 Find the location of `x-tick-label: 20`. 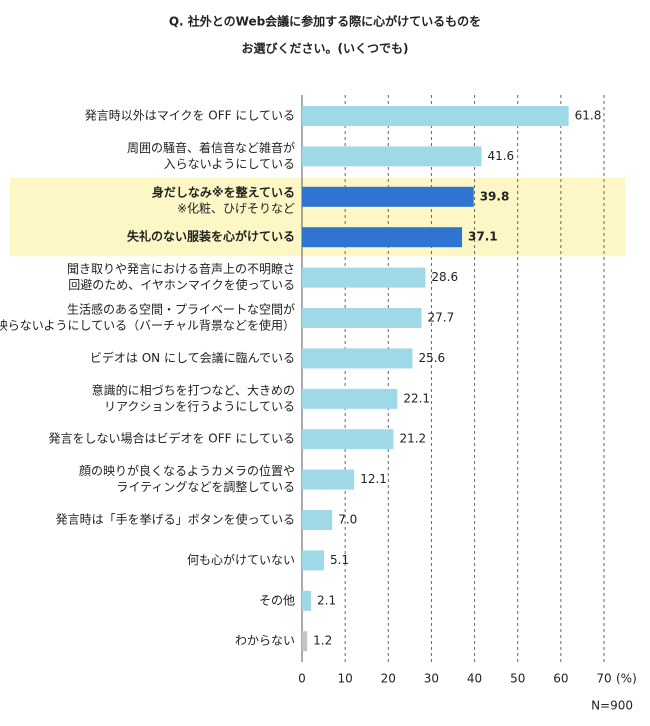

x-tick-label: 20 is located at coordinates (388, 679).